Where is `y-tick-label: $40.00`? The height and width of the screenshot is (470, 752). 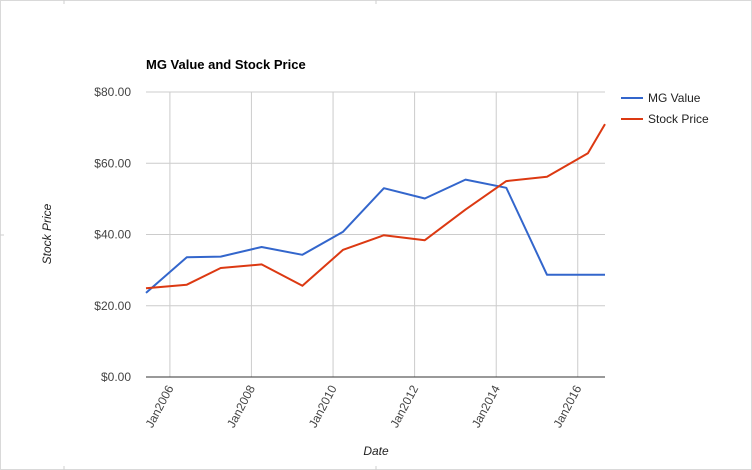 y-tick-label: $40.00 is located at coordinates (112, 235).